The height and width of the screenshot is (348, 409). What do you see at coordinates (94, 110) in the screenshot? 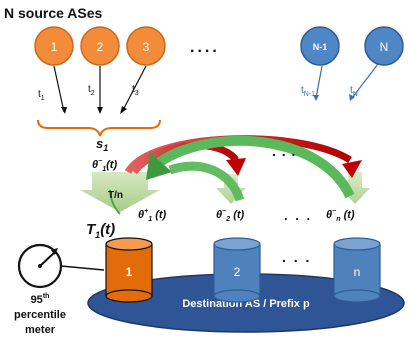
I see `source-arrowheads` at bounding box center [94, 110].